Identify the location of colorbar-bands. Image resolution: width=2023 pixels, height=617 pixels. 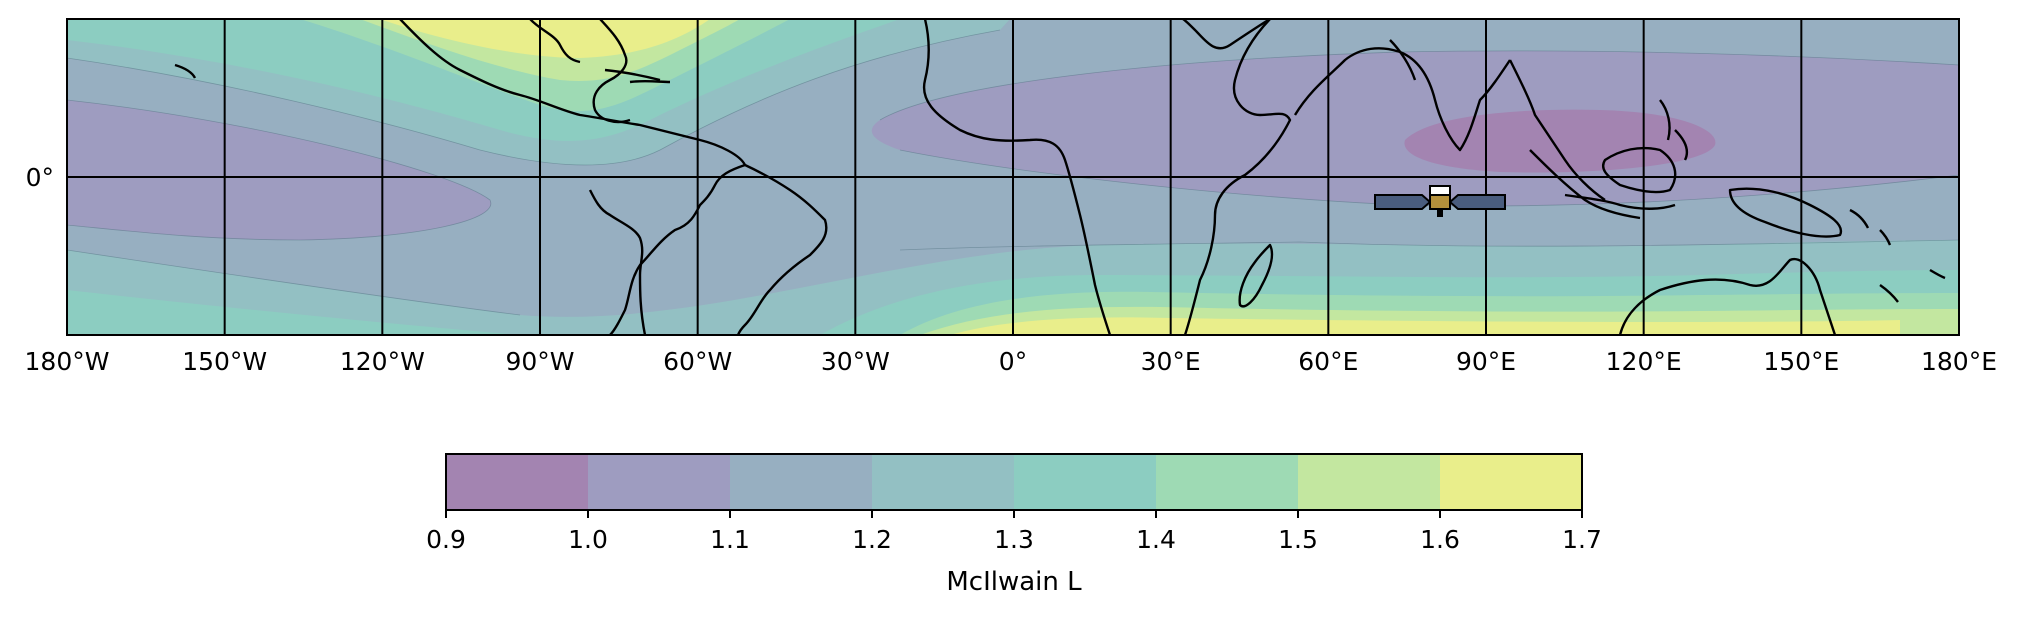
(1014, 482).